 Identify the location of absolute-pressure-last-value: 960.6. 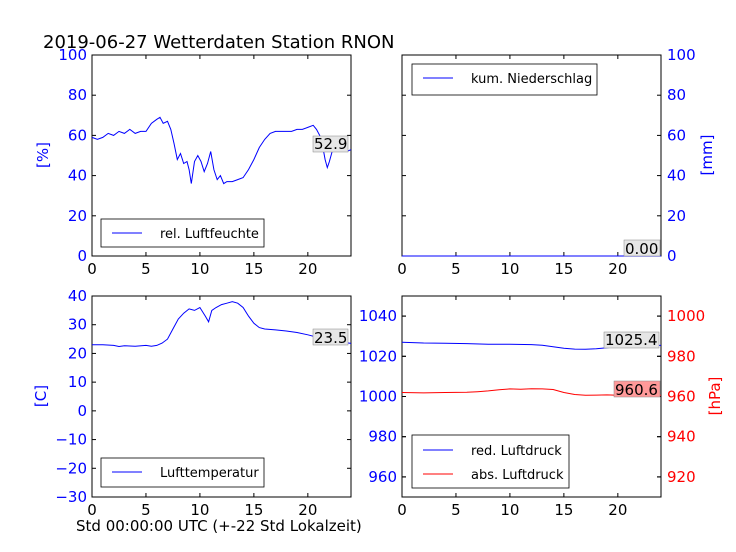
(637, 389).